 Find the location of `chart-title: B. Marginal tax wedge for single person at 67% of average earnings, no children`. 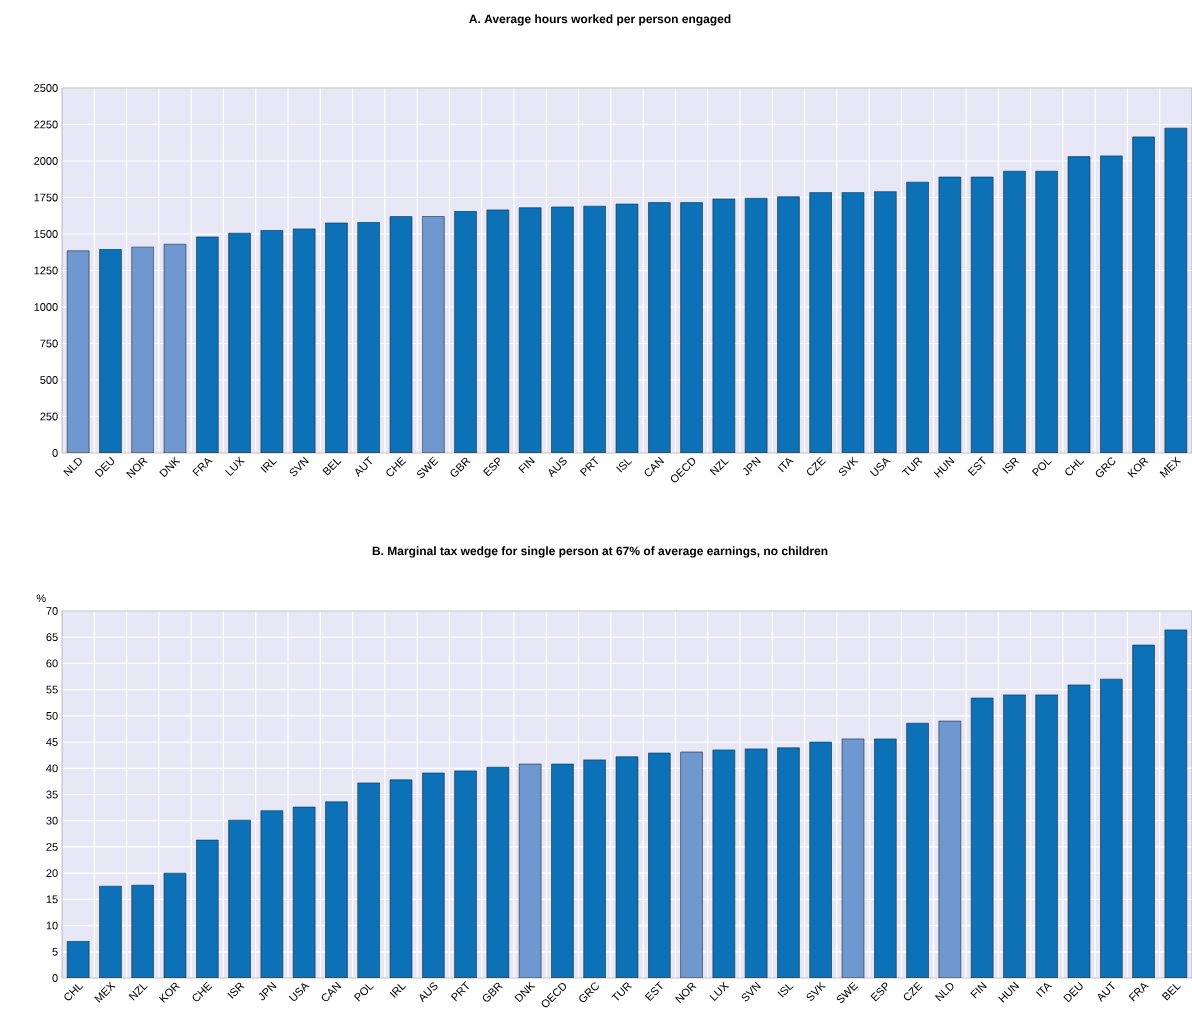

chart-title: B. Marginal tax wedge for single person at 67% of average earnings, no children is located at coordinates (600, 552).